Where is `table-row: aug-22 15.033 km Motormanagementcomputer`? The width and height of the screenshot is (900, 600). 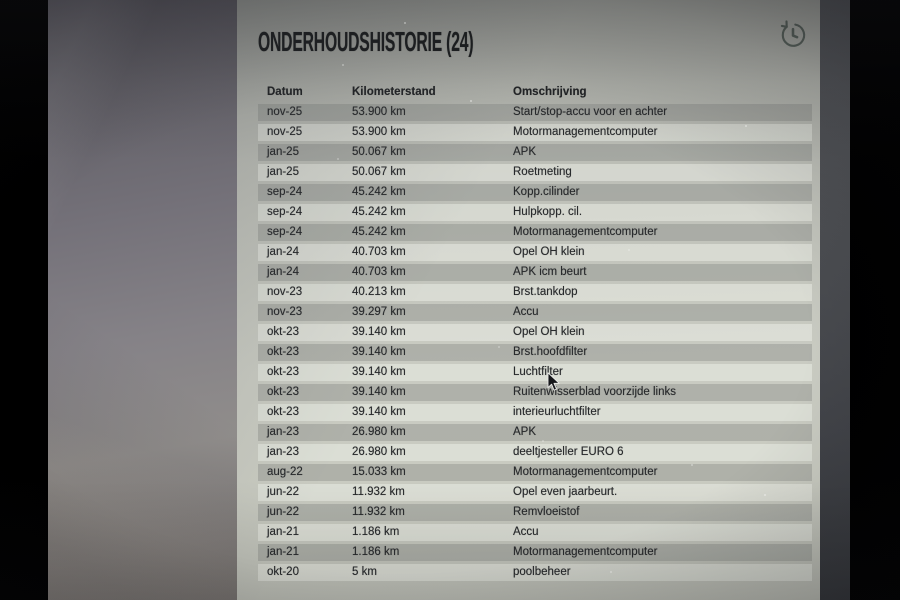 table-row: aug-22 15.033 km Motormanagementcomputer is located at coordinates (535, 474).